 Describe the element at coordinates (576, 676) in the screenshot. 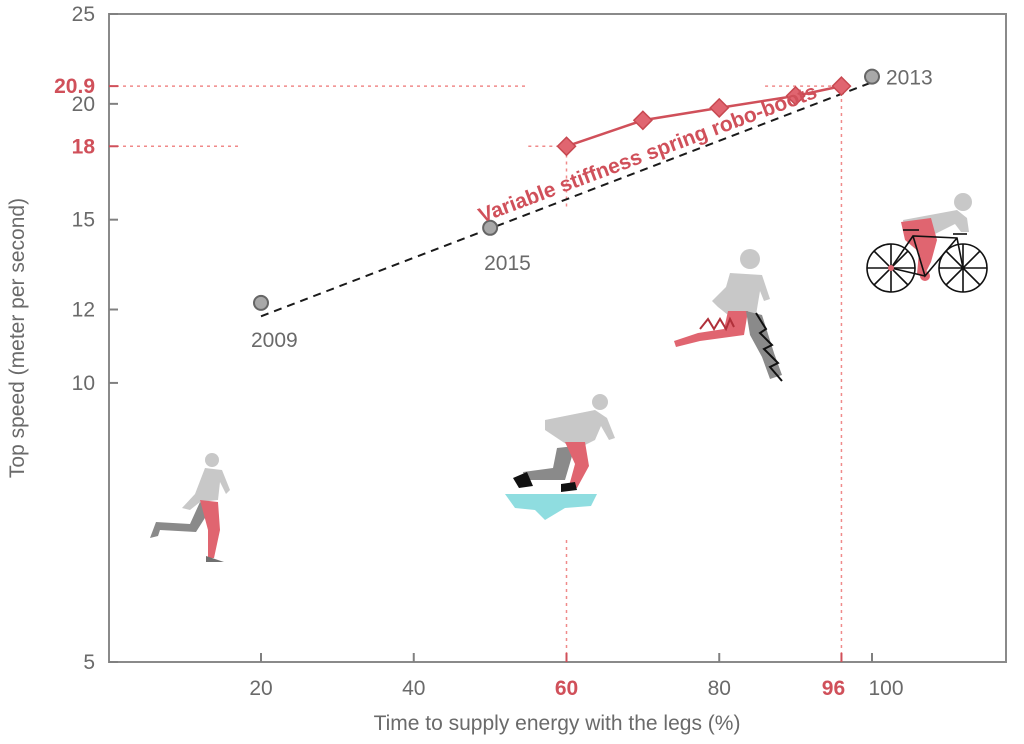

I see `x-axis-ticks: 20 40 60 80 96 100` at that location.